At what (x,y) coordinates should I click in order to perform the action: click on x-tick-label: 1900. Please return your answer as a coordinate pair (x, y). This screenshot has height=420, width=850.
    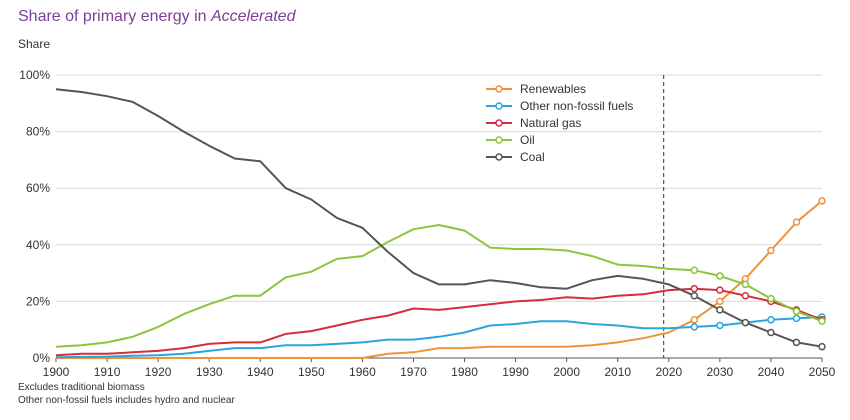
    Looking at the image, I should click on (56, 372).